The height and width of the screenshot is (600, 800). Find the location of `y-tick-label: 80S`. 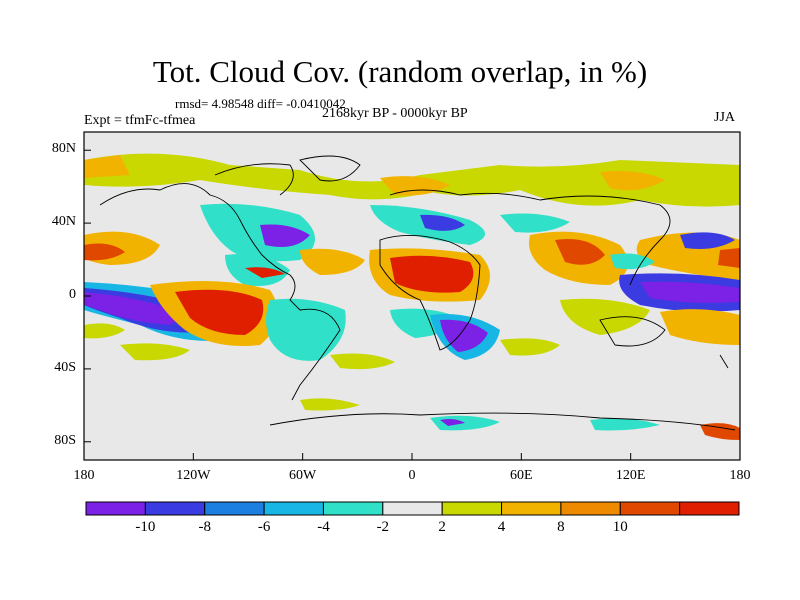

y-tick-label: 80S is located at coordinates (65, 440).